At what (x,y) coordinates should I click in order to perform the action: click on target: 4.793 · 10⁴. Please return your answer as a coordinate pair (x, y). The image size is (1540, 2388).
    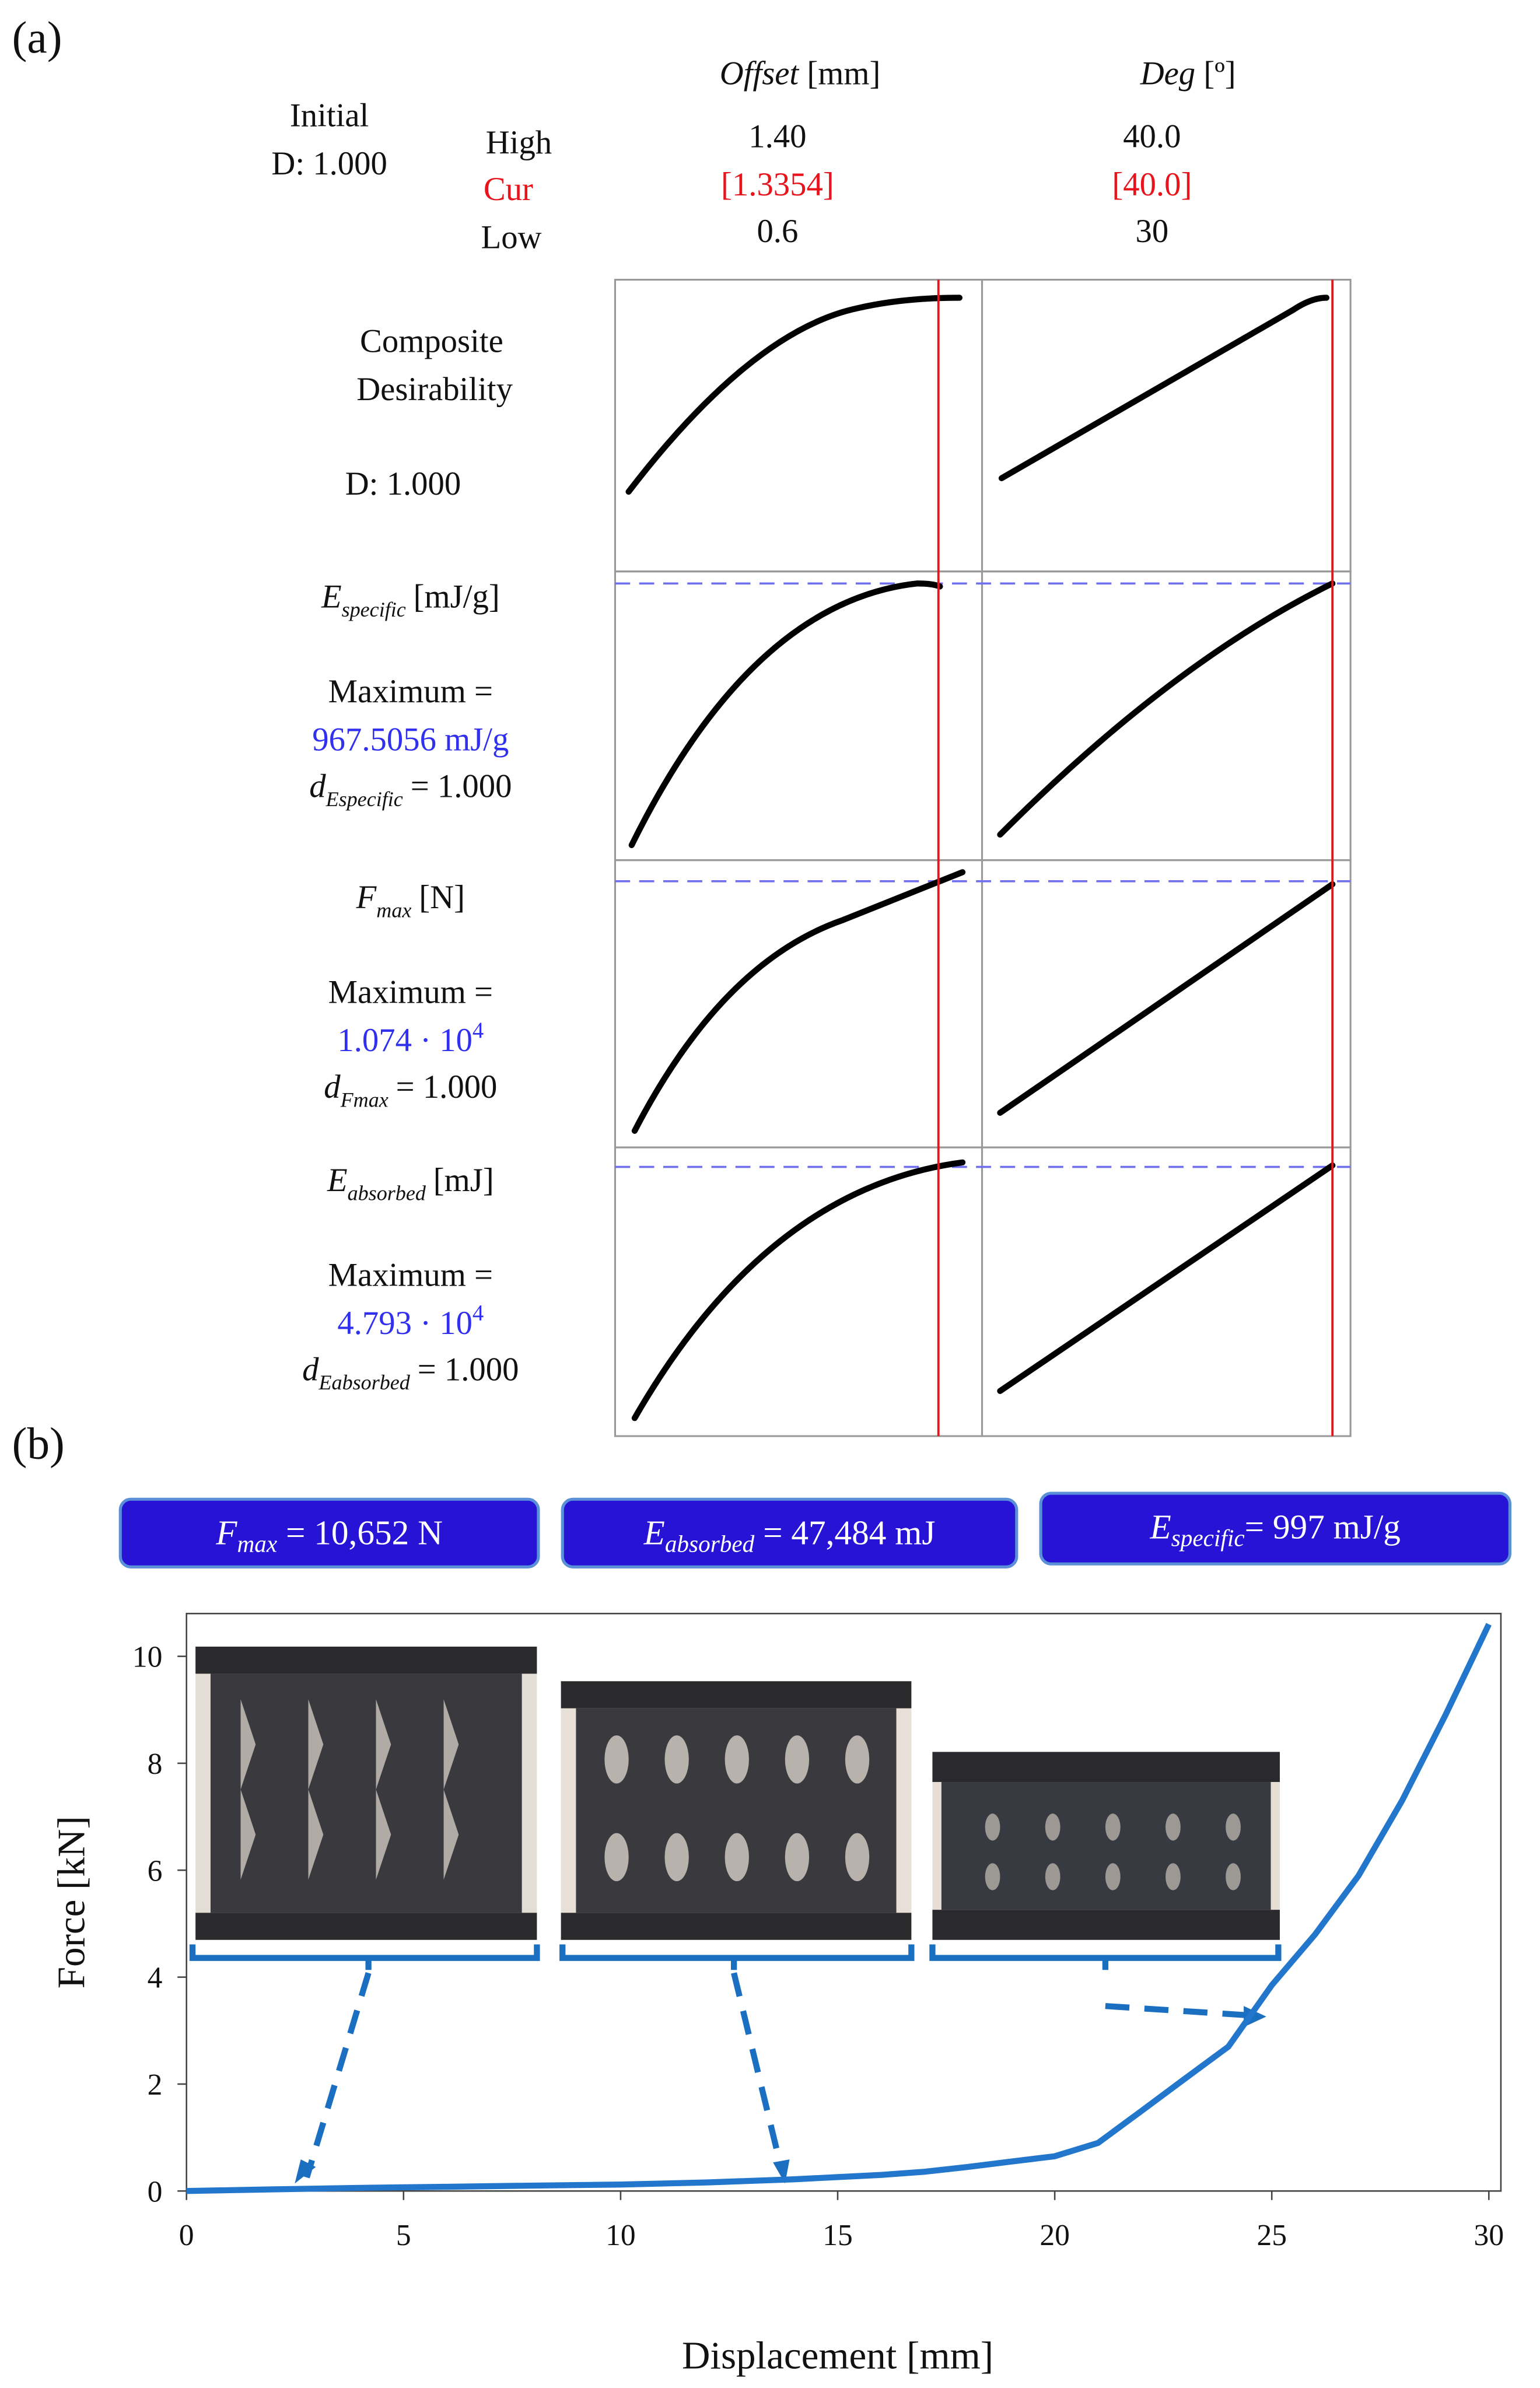
    Looking at the image, I should click on (410, 1321).